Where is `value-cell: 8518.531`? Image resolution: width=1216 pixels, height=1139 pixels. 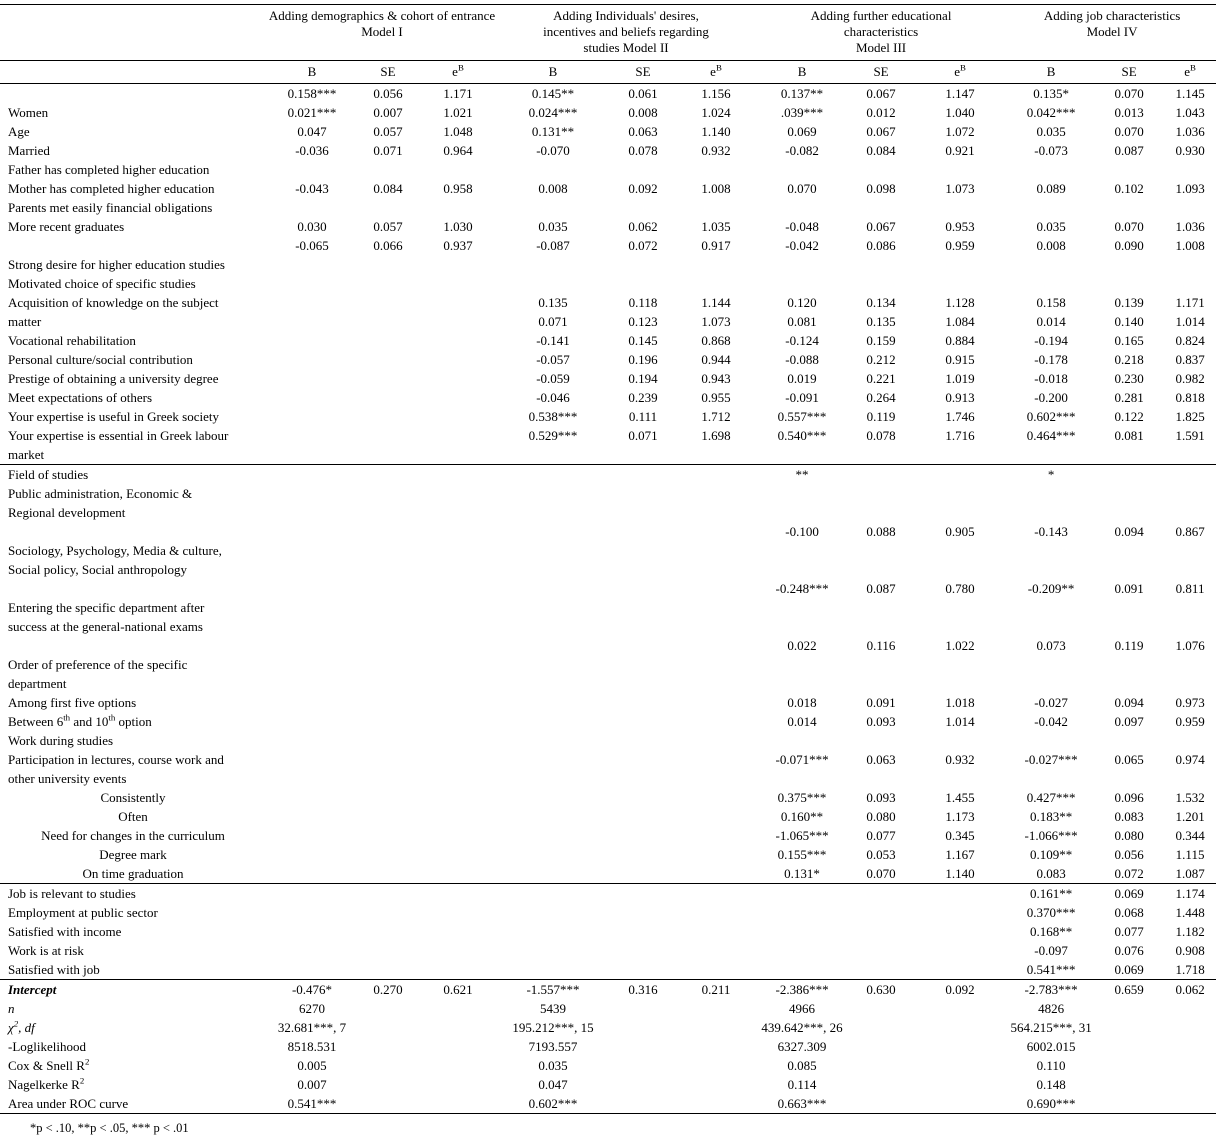 value-cell: 8518.531 is located at coordinates (312, 1046).